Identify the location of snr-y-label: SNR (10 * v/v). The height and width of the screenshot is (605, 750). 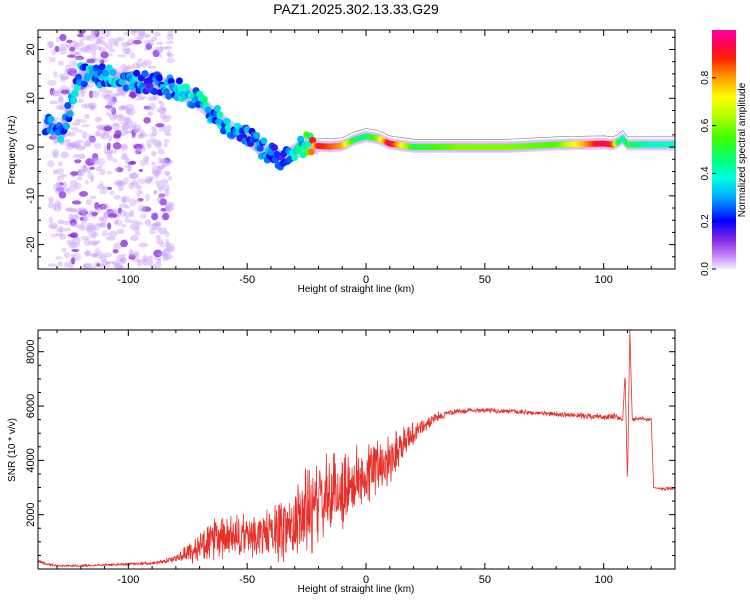
(12, 450).